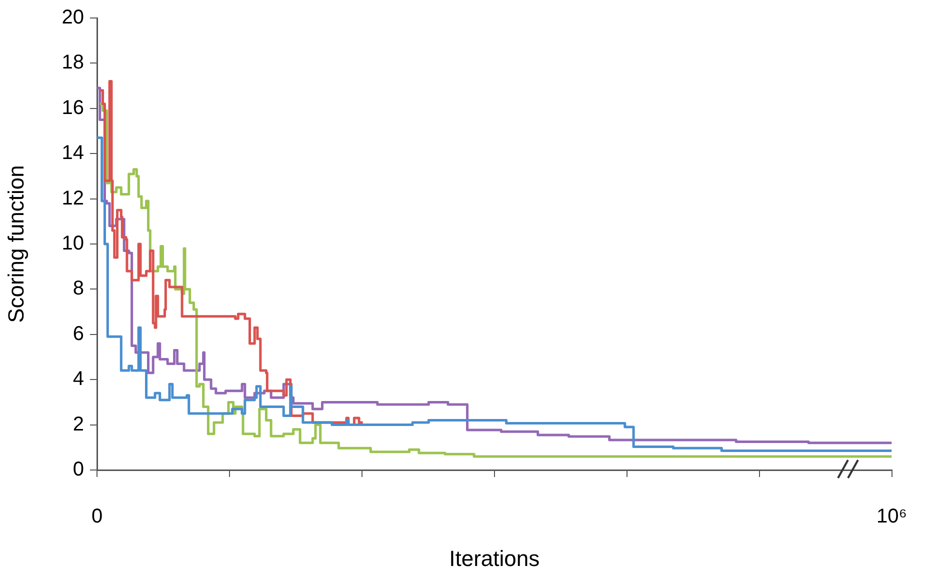  What do you see at coordinates (73, 153) in the screenshot?
I see `y-tick-label: 14` at bounding box center [73, 153].